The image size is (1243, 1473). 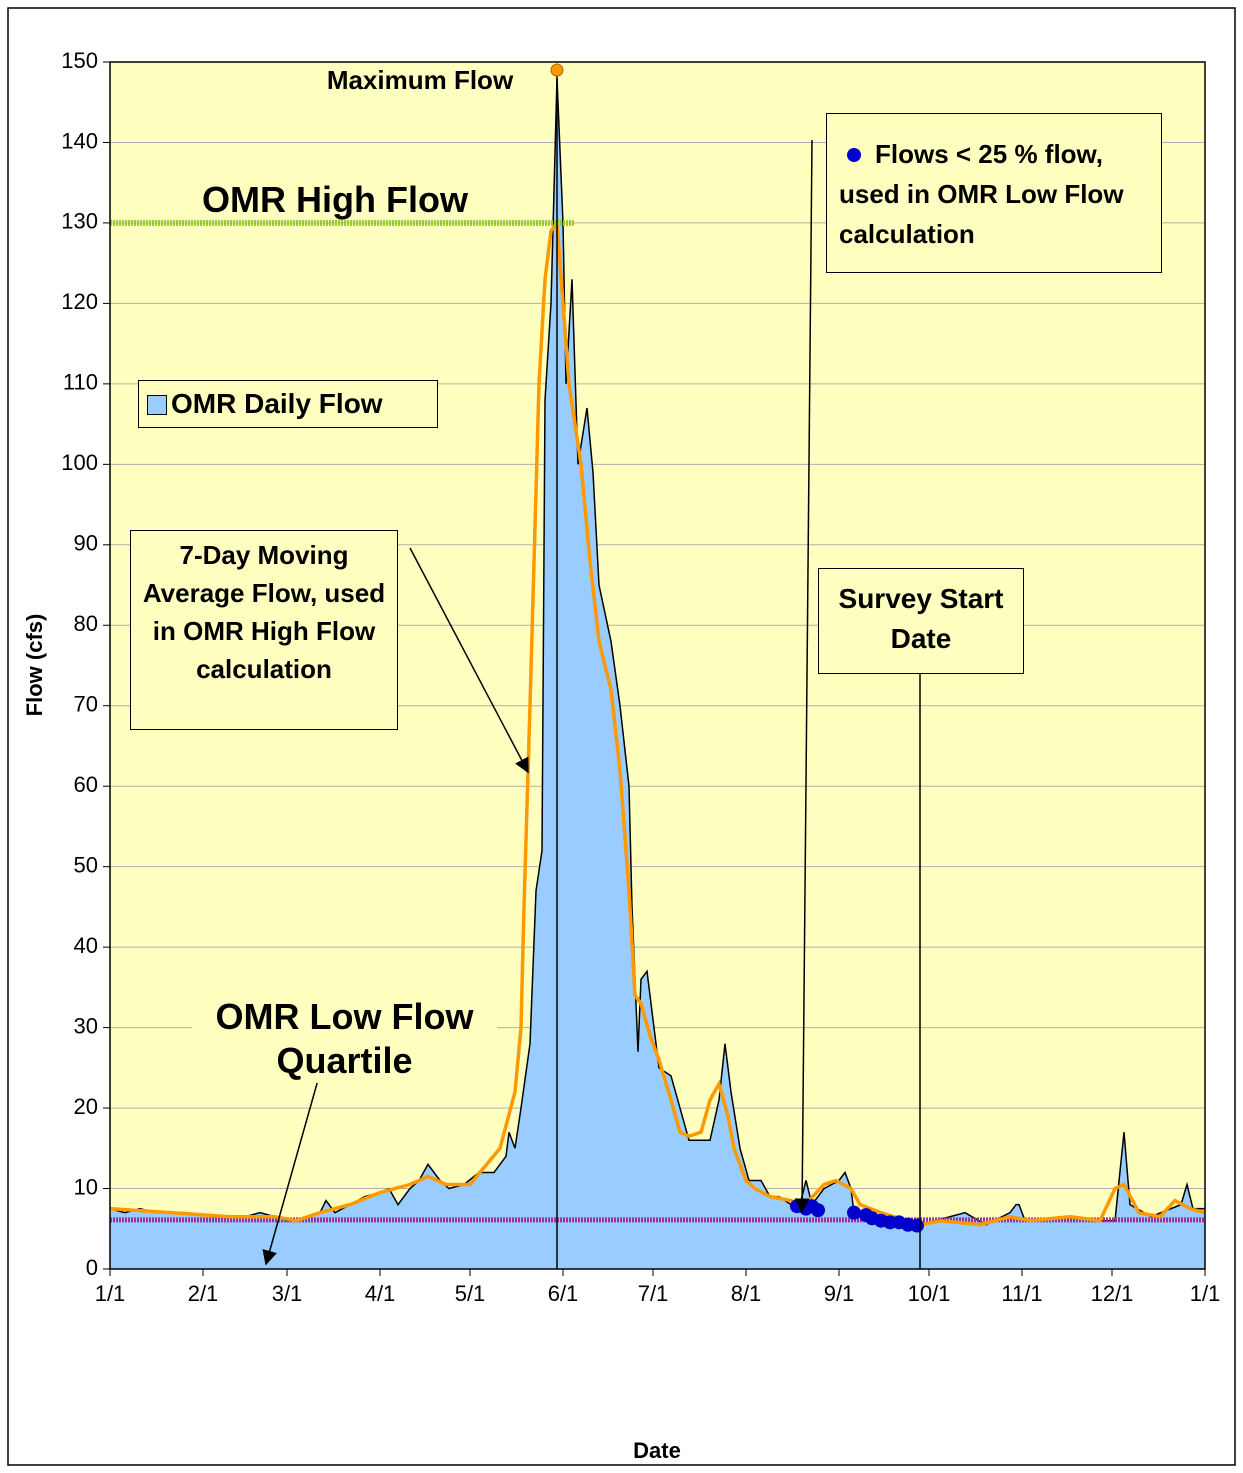 What do you see at coordinates (79, 140) in the screenshot?
I see `y-tick-label: 140` at bounding box center [79, 140].